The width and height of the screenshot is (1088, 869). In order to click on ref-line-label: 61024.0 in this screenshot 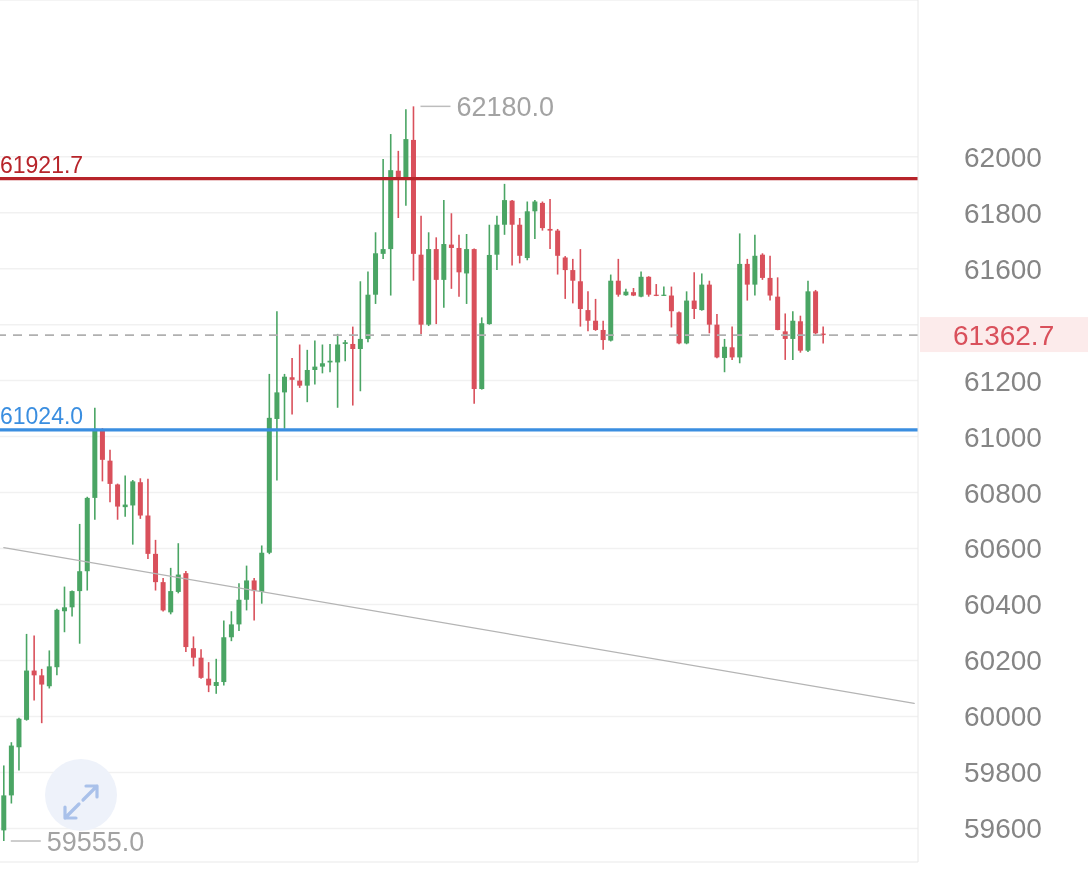, I will do `click(42, 415)`.